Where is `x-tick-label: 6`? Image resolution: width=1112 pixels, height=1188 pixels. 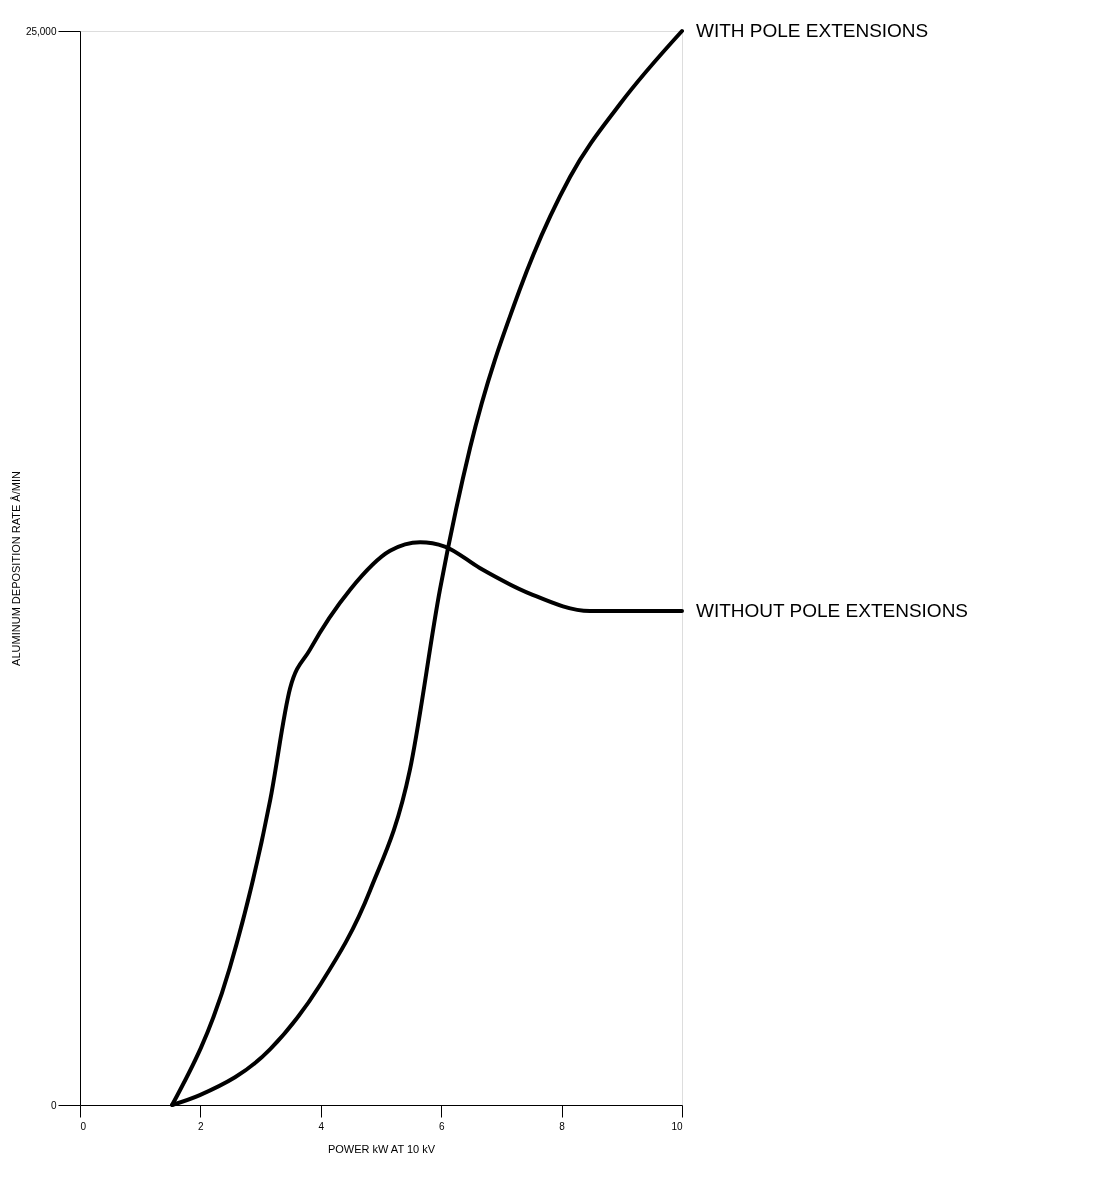 x-tick-label: 6 is located at coordinates (441, 1126).